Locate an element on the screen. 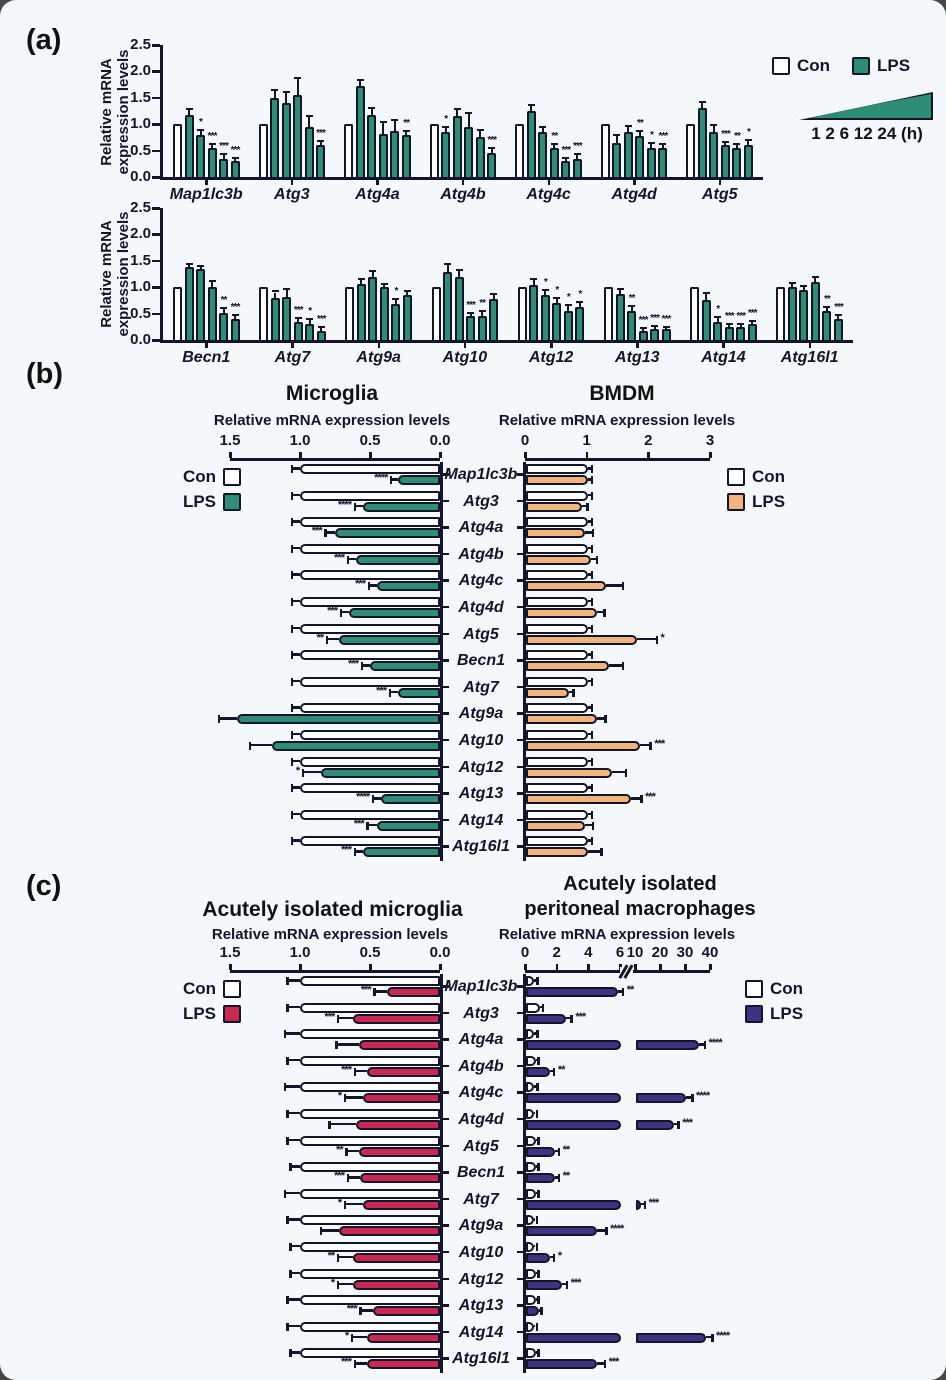 This screenshot has height=1380, width=946. title-line2: peritoneal macrophages is located at coordinates (640, 909).